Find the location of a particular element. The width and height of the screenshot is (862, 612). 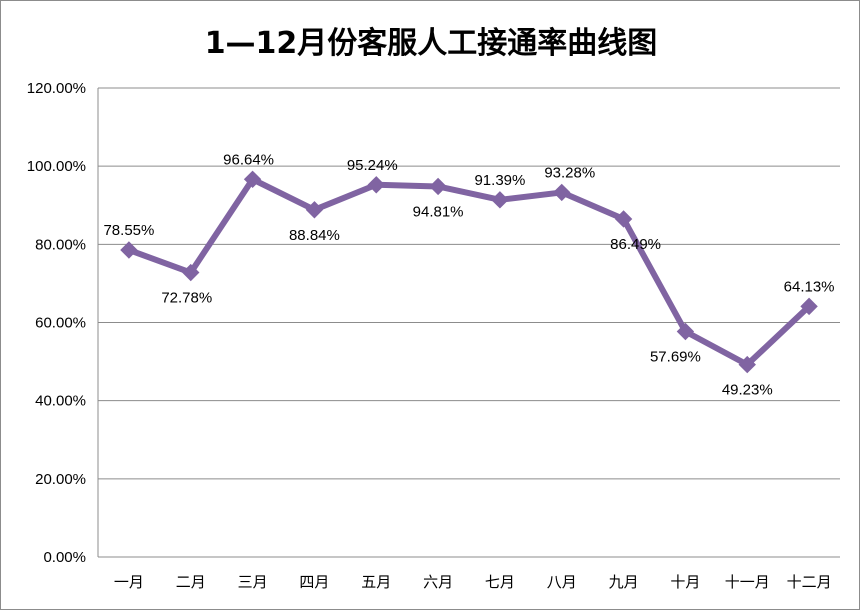

x-tick-label: 九月 is located at coordinates (624, 582).